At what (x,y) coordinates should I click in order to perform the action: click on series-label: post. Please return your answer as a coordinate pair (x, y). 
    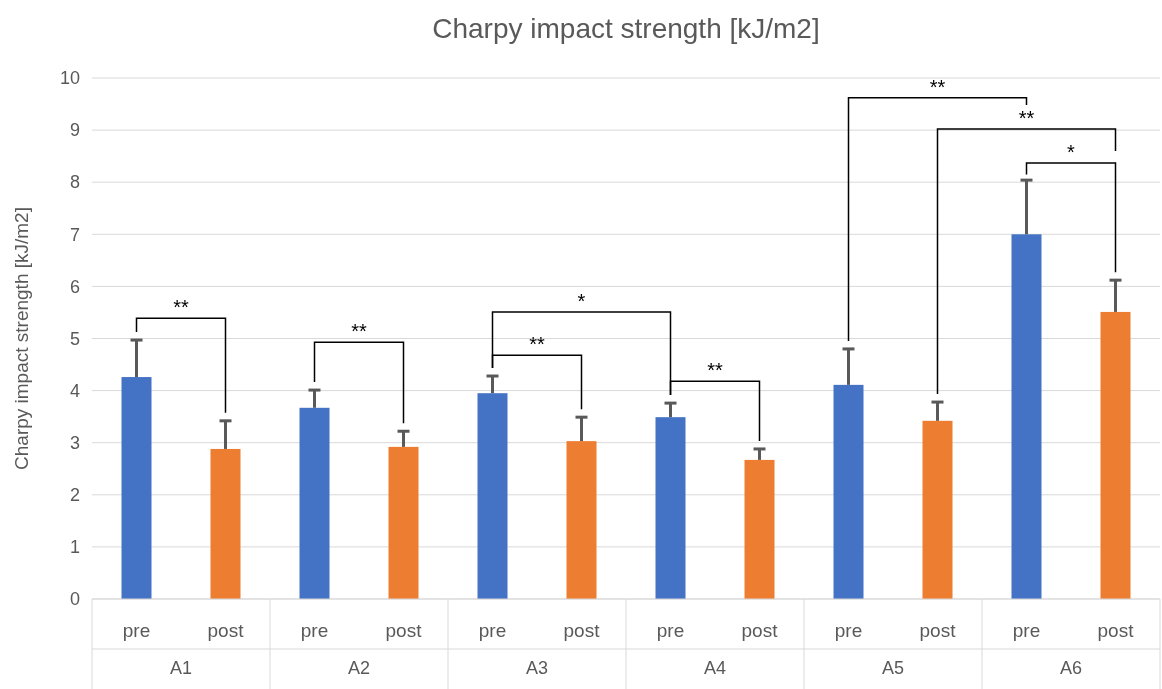
    Looking at the image, I should click on (404, 630).